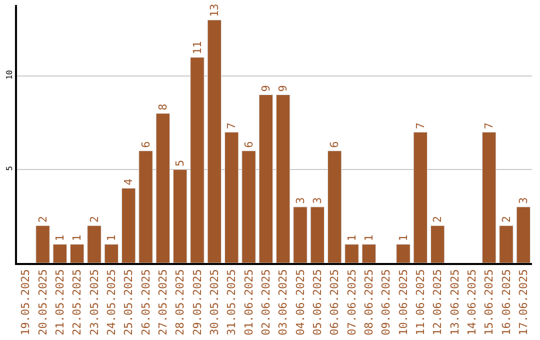  Describe the element at coordinates (231, 302) in the screenshot. I see `x-tick-label: 31.05.2025` at that location.